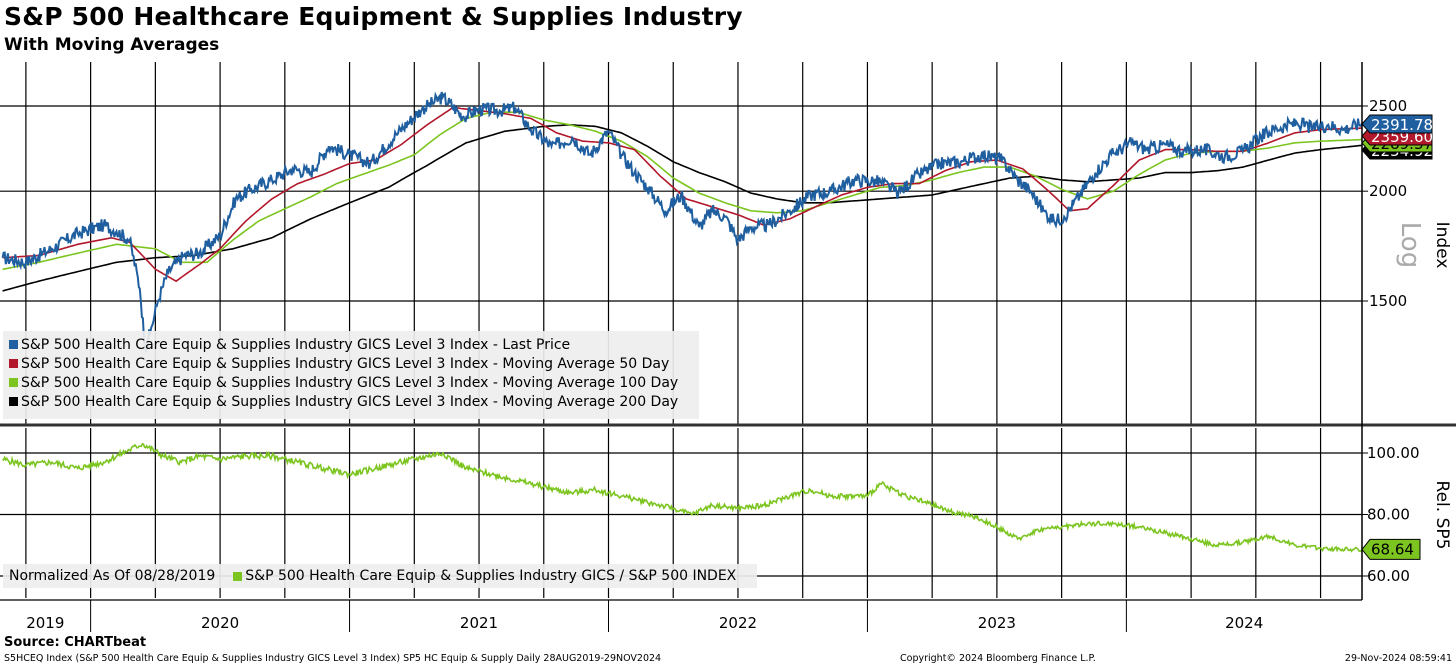 The height and width of the screenshot is (666, 1456). Describe the element at coordinates (238, 576) in the screenshot. I see `legend-swatch-rel` at that location.